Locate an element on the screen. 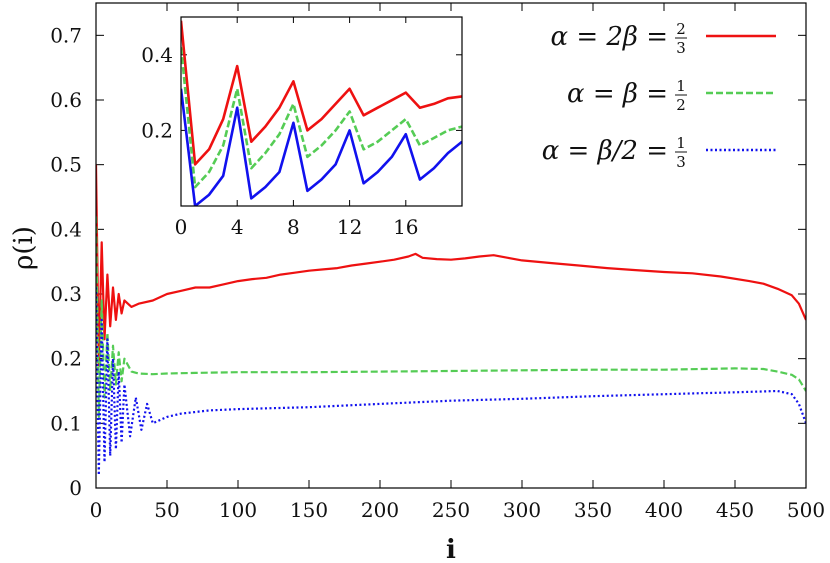 This screenshot has width=830, height=563. inset-plot-frame is located at coordinates (321, 111).